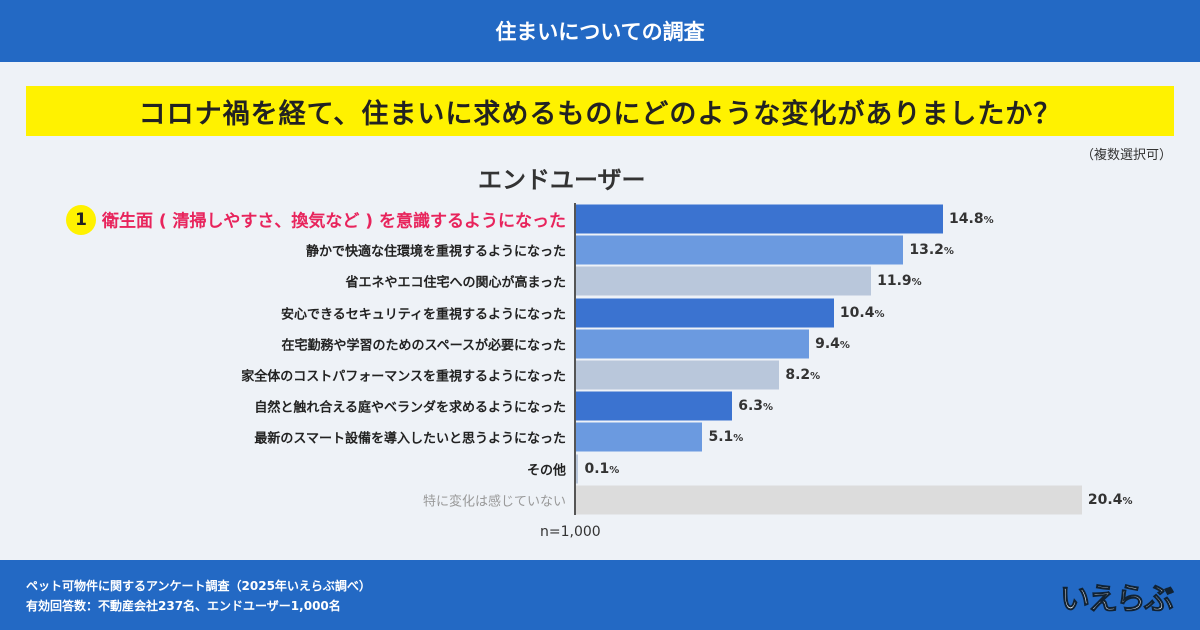 Image resolution: width=1200 pixels, height=630 pixels. I want to click on value-label: 0.1%, so click(602, 468).